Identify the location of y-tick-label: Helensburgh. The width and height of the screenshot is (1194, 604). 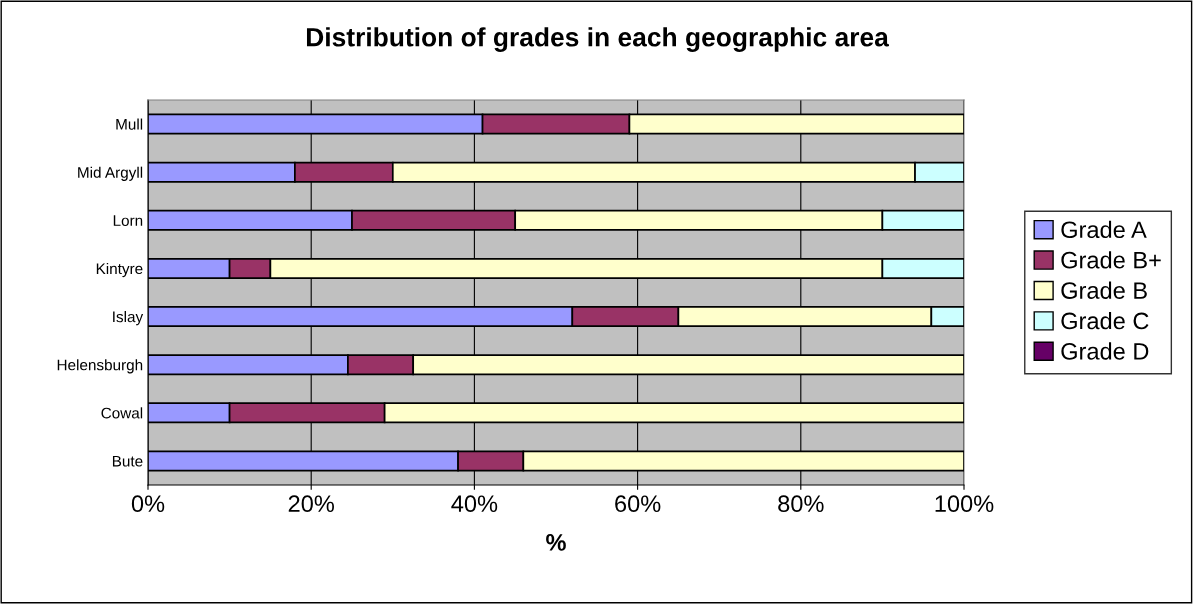
(100, 366).